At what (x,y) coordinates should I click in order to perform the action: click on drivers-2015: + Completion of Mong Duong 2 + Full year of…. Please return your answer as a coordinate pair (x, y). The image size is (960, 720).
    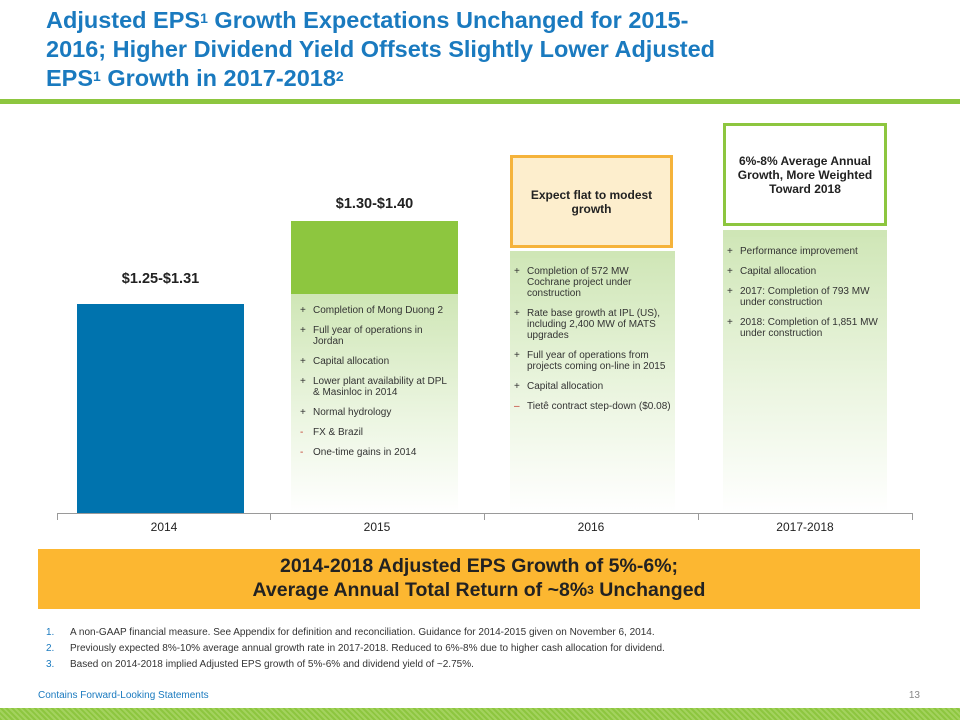
    Looking at the image, I should click on (377, 386).